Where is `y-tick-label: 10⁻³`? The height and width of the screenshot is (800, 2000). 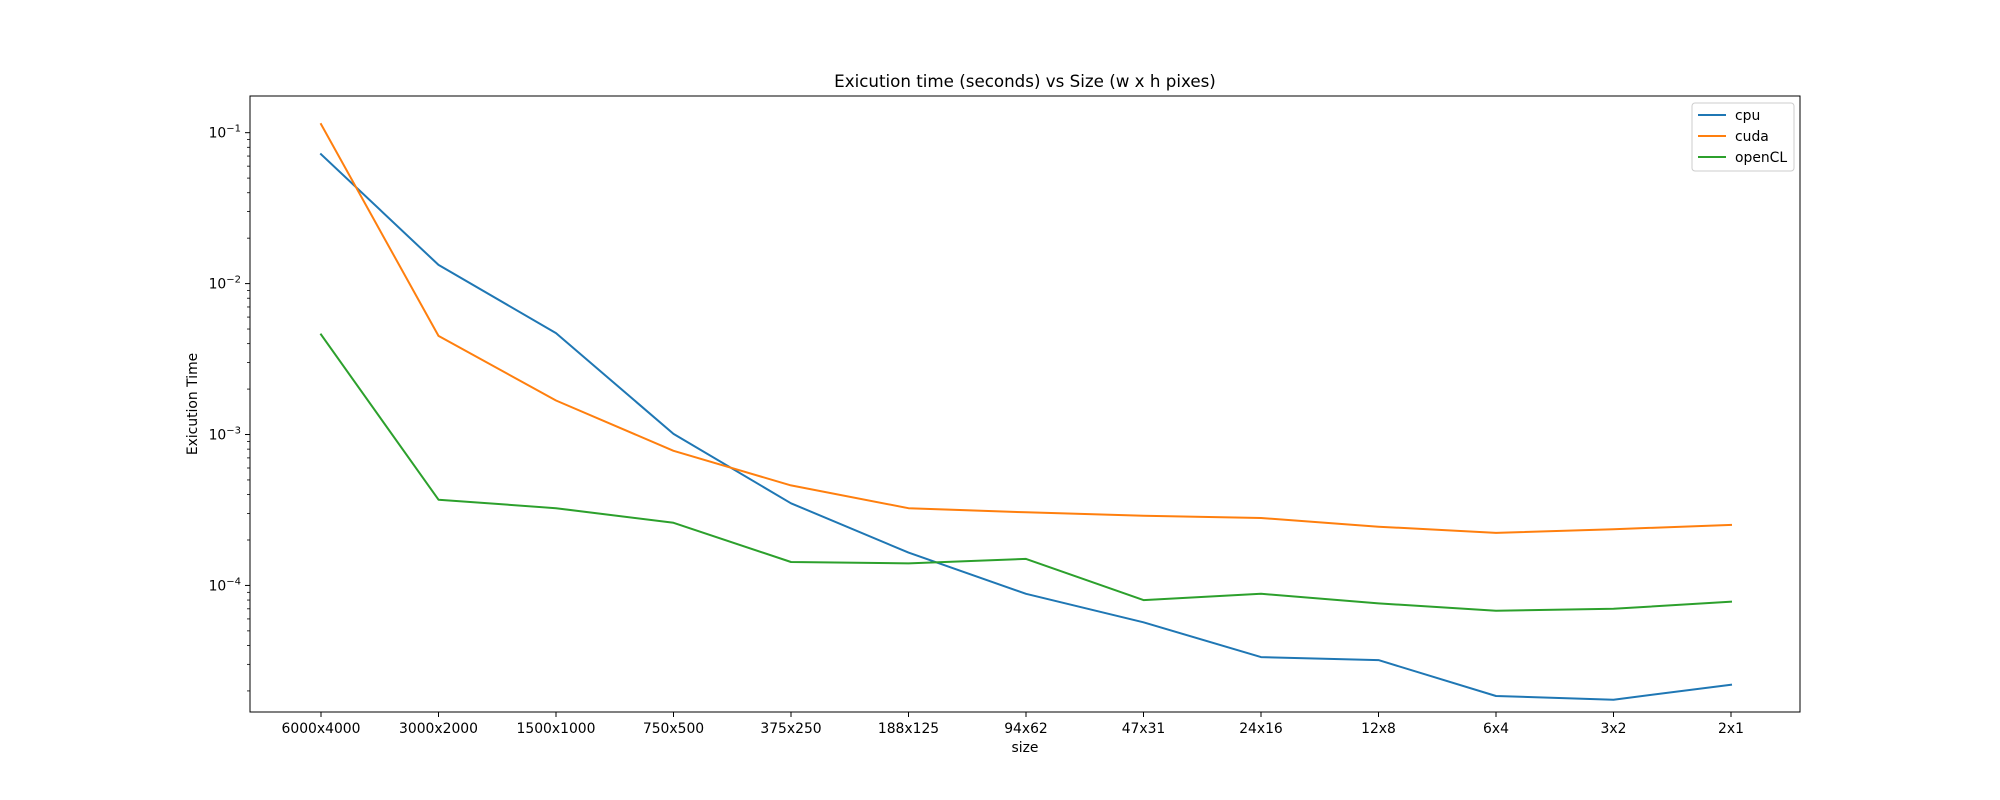 y-tick-label: 10⁻³ is located at coordinates (225, 435).